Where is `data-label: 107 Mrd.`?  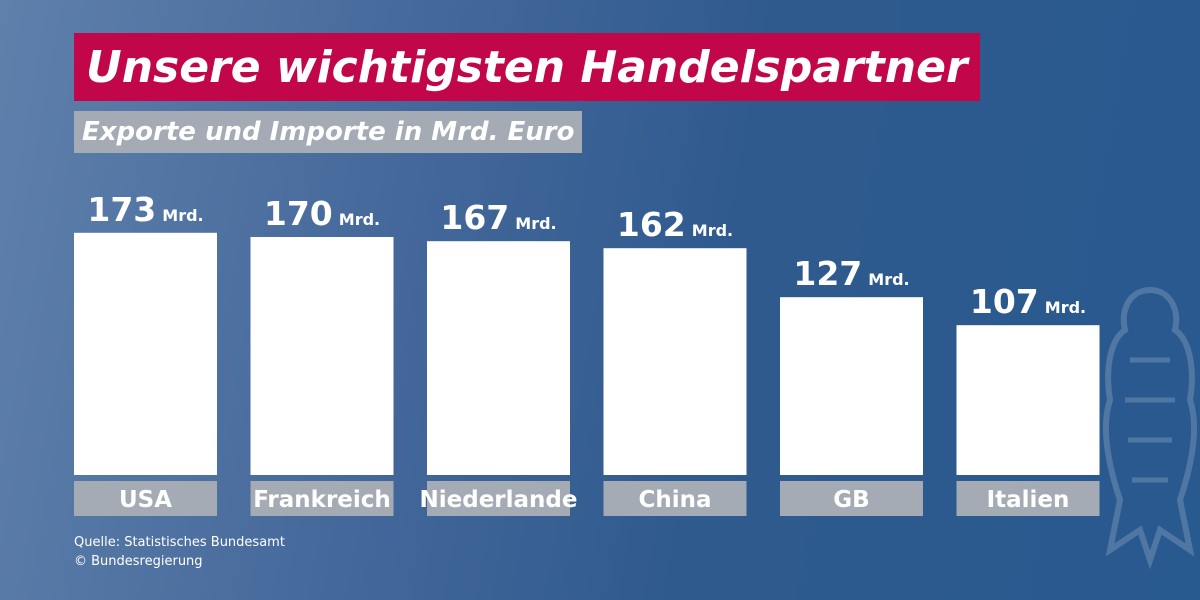
data-label: 107 Mrd. is located at coordinates (1028, 301).